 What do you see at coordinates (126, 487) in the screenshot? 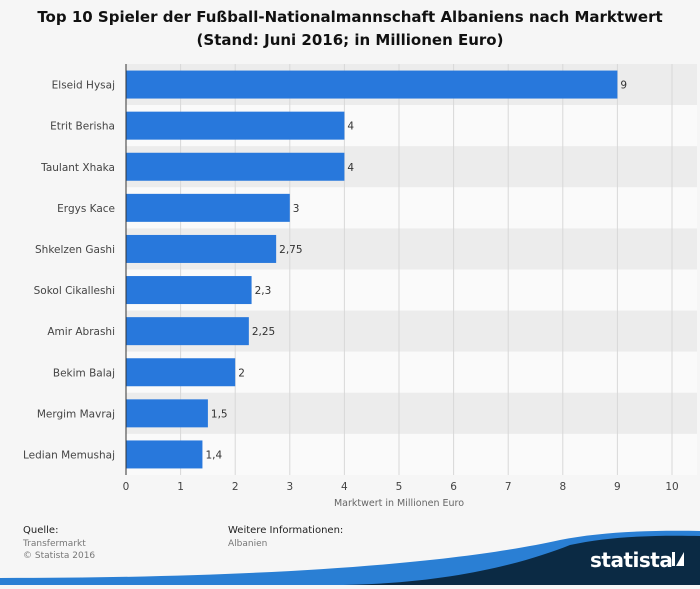
I see `x-tick-label: 0` at bounding box center [126, 487].